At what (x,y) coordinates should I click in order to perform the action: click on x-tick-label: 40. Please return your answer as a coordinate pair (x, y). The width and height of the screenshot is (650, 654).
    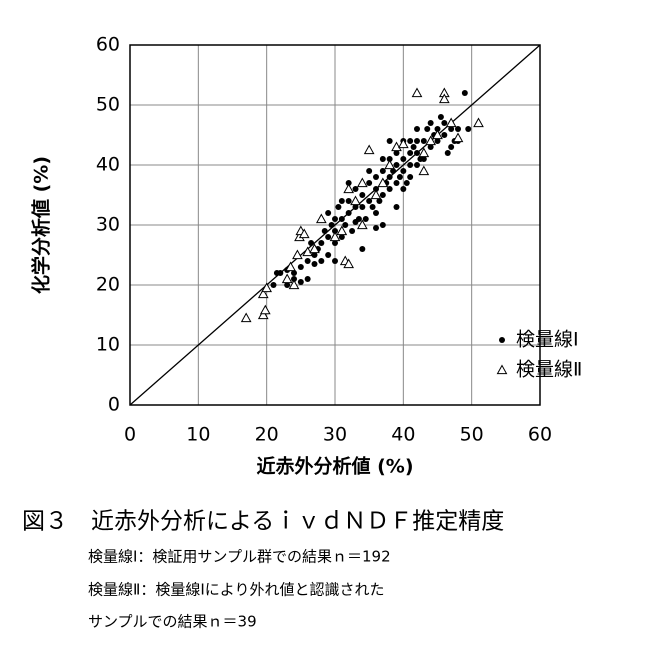
    Looking at the image, I should click on (403, 435).